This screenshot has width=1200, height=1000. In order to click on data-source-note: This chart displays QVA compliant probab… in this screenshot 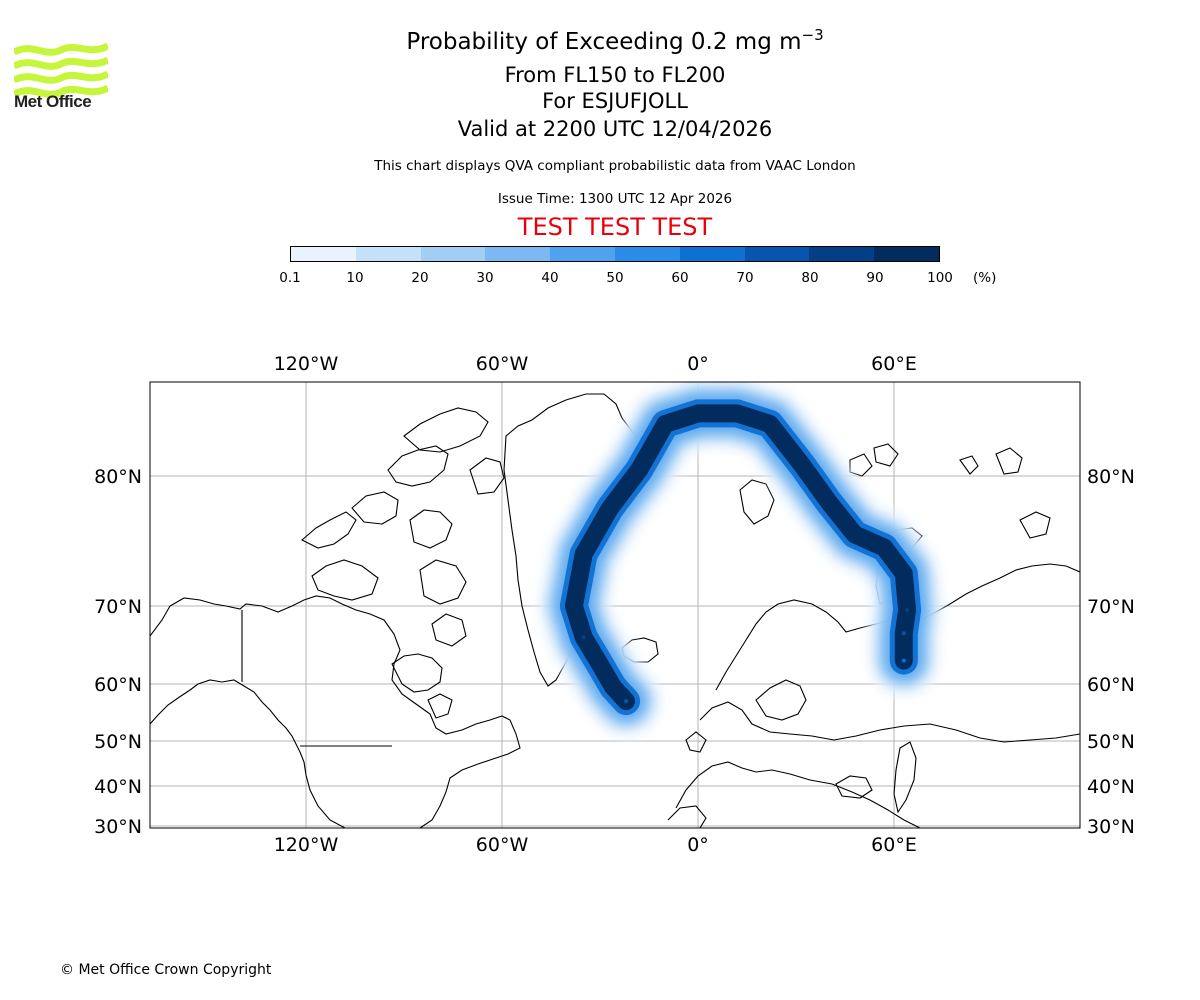, I will do `click(615, 166)`.